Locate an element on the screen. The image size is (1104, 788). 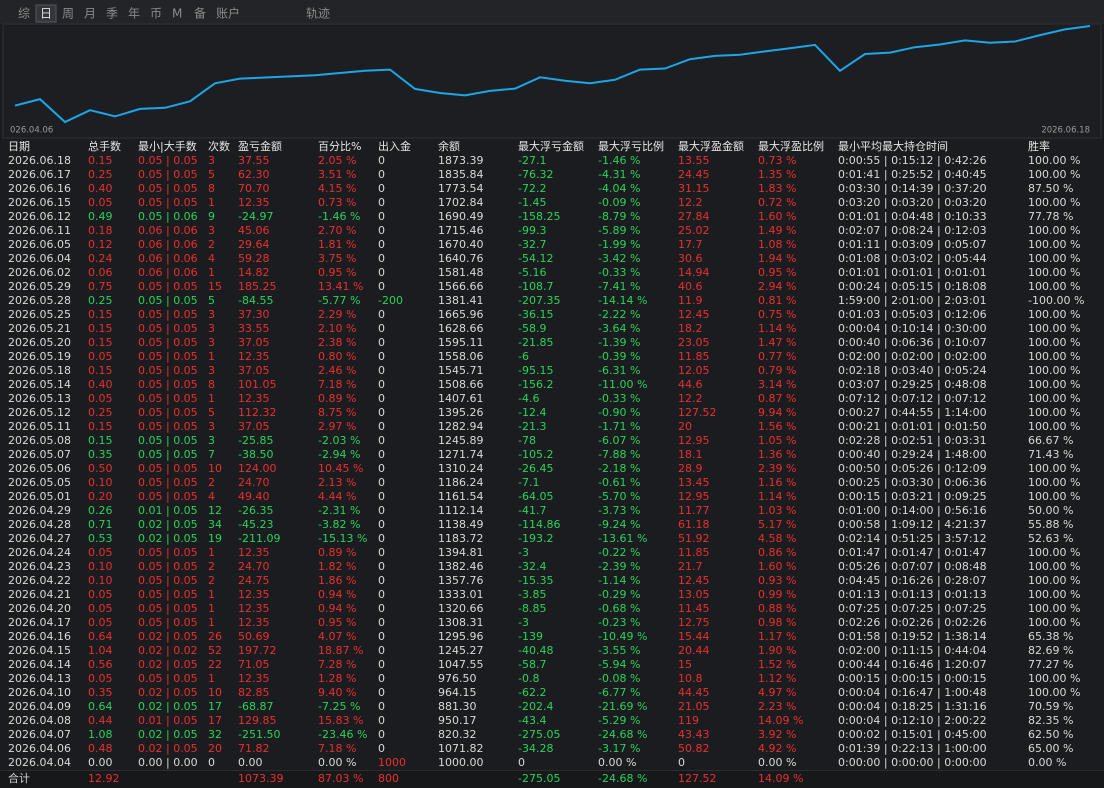
table-cell: 0.20 is located at coordinates (100, 496).